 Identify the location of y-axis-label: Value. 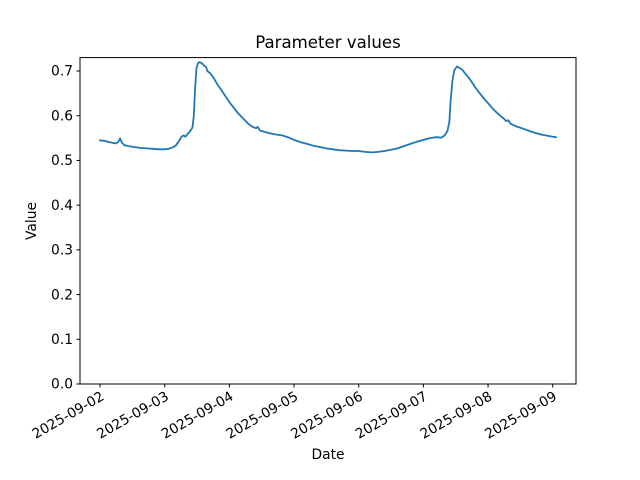
(32, 221).